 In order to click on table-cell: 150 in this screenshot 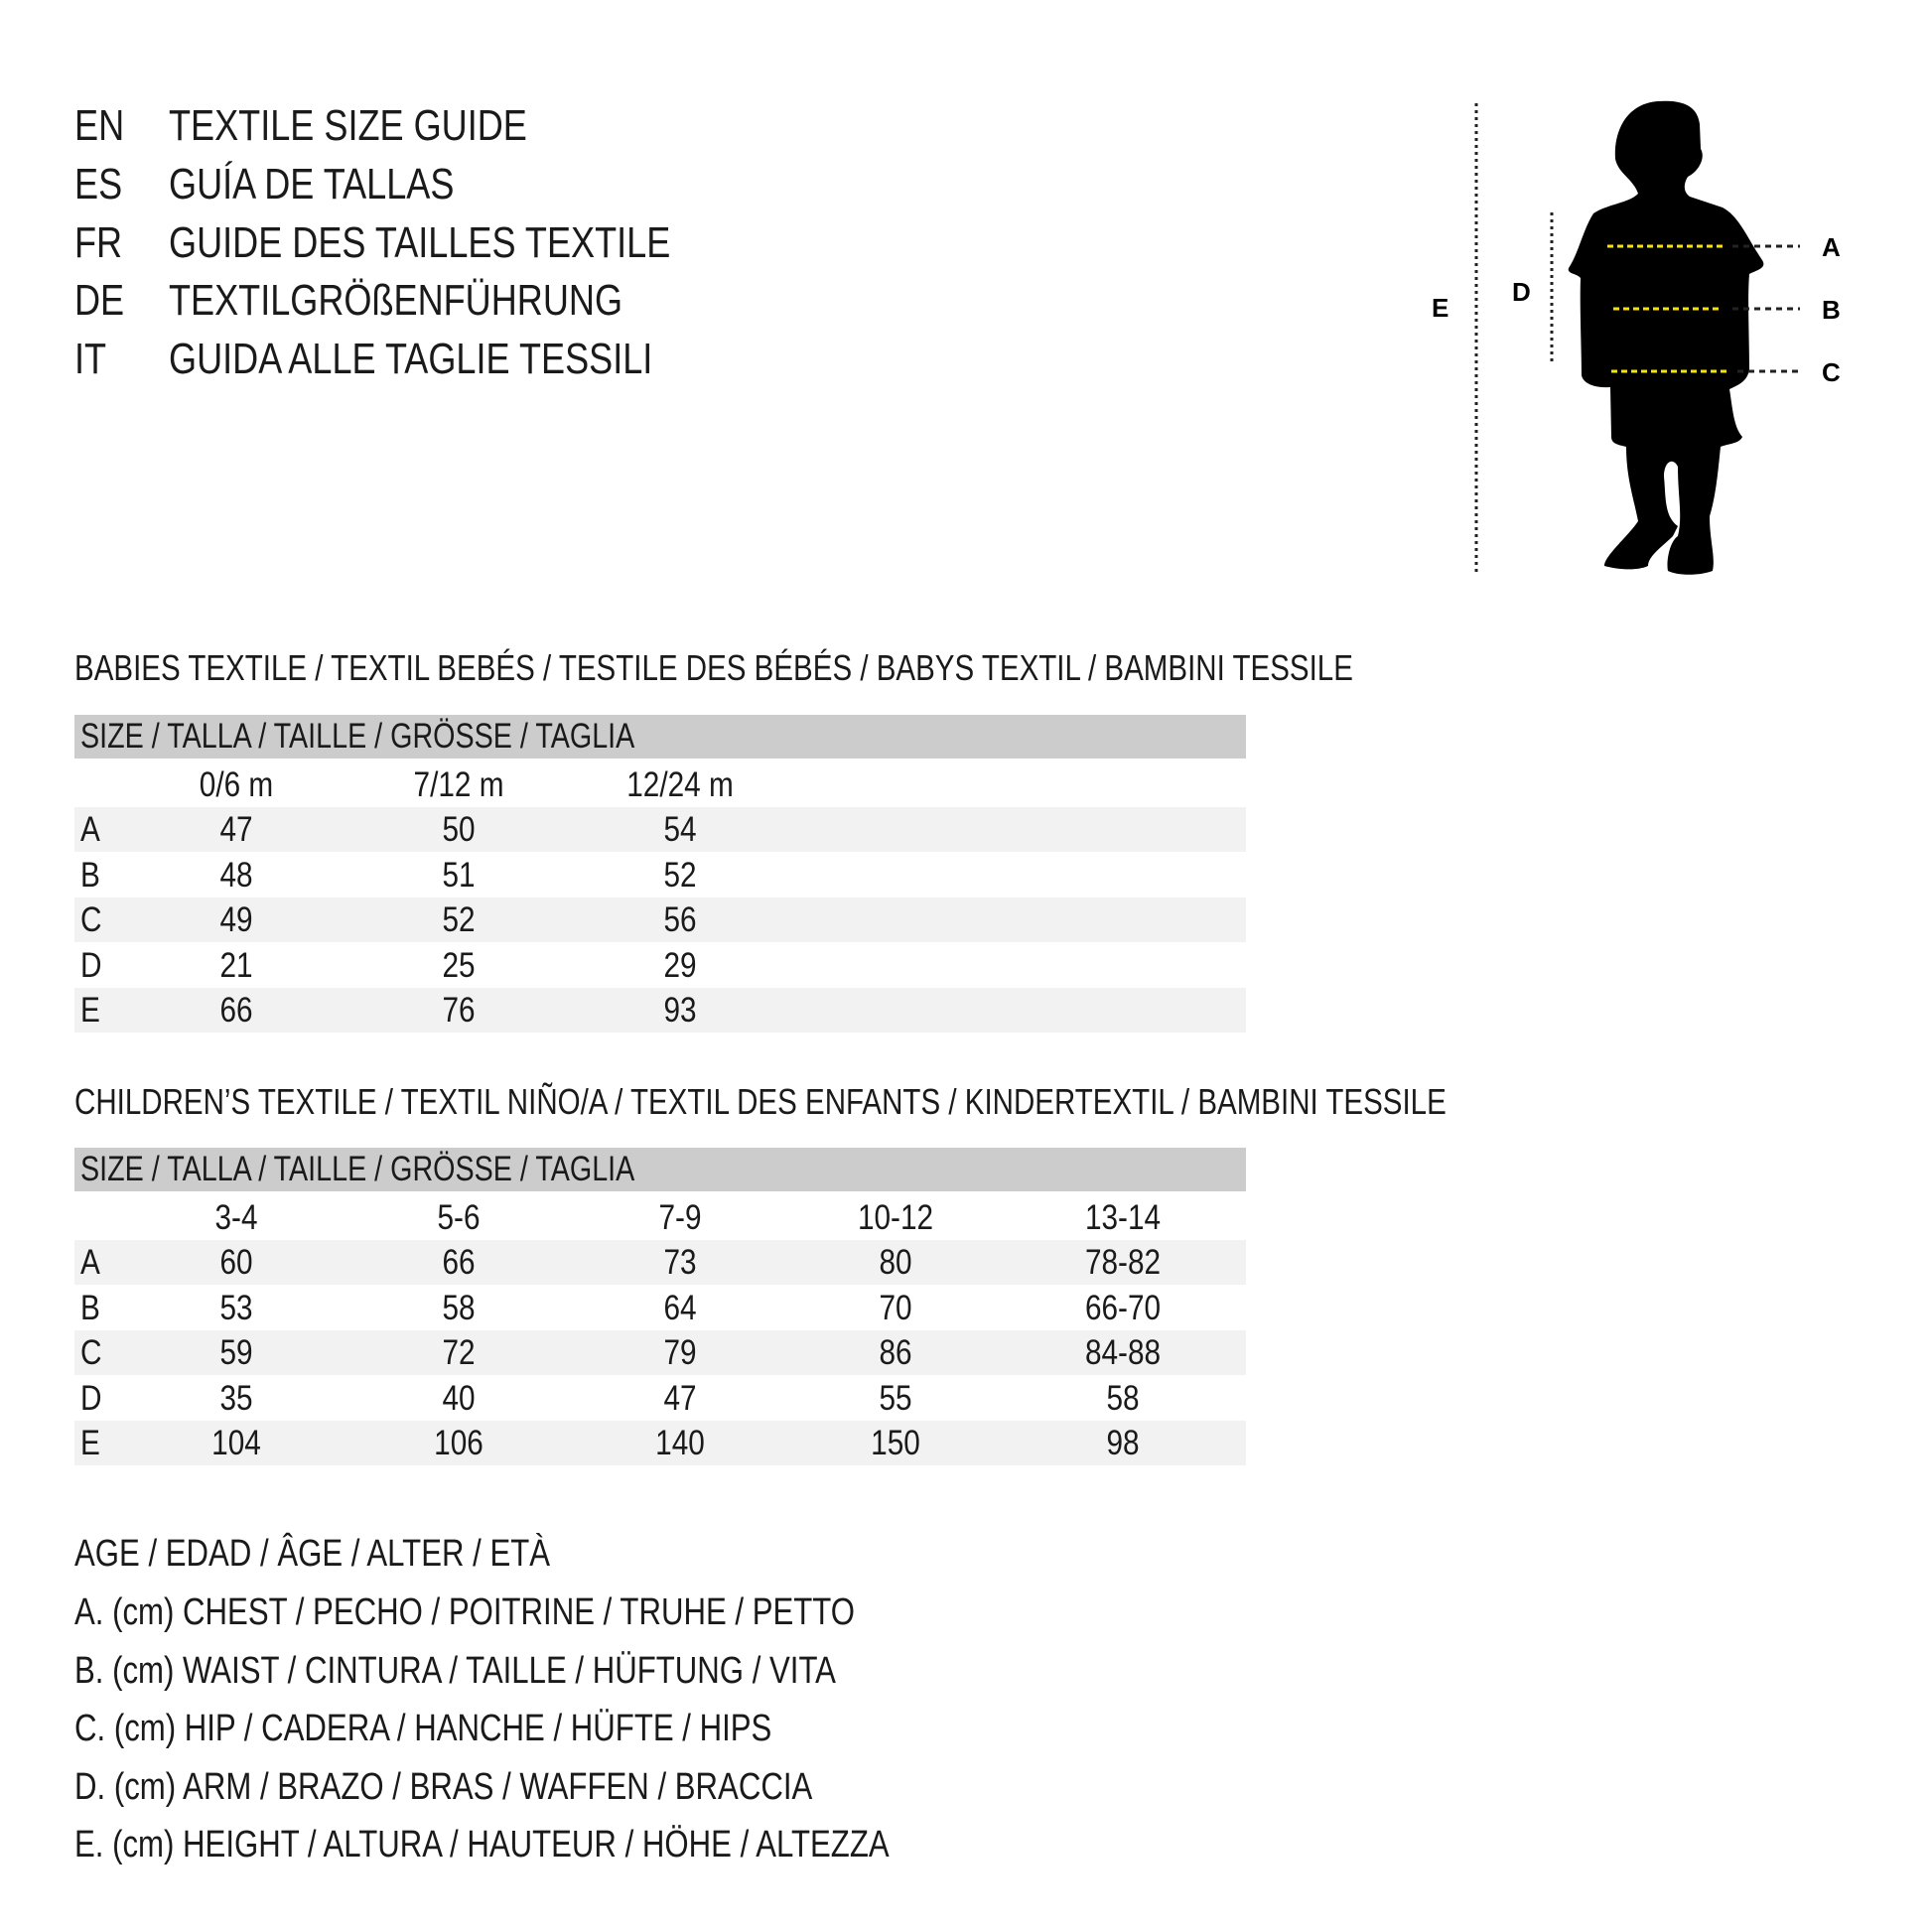, I will do `click(895, 1443)`.